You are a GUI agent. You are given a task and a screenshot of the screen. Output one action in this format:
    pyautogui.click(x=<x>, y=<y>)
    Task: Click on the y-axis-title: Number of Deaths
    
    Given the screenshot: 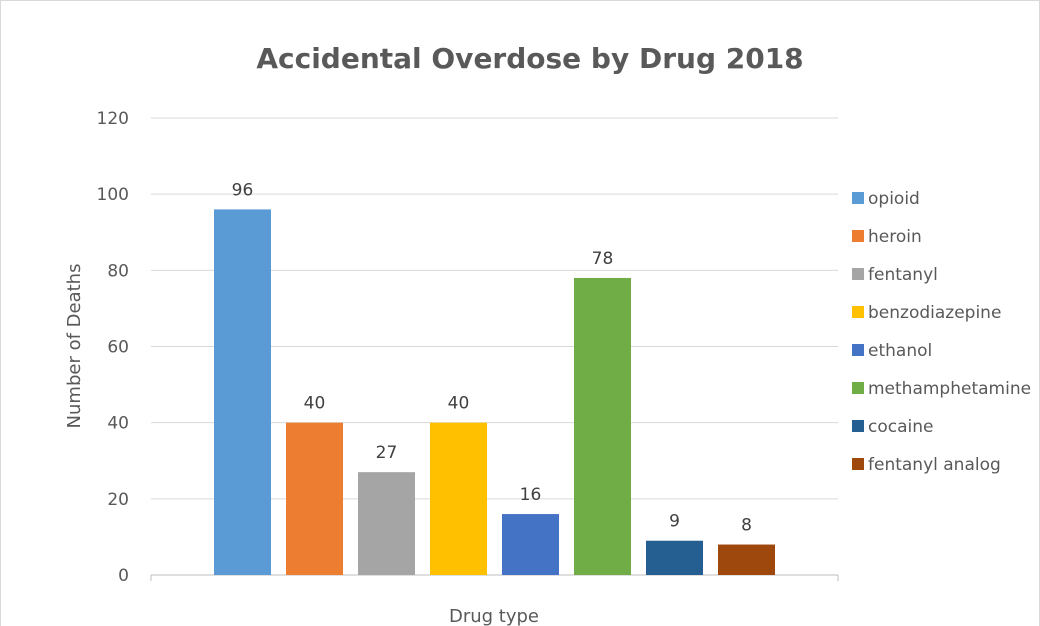 What is the action you would take?
    pyautogui.click(x=74, y=346)
    